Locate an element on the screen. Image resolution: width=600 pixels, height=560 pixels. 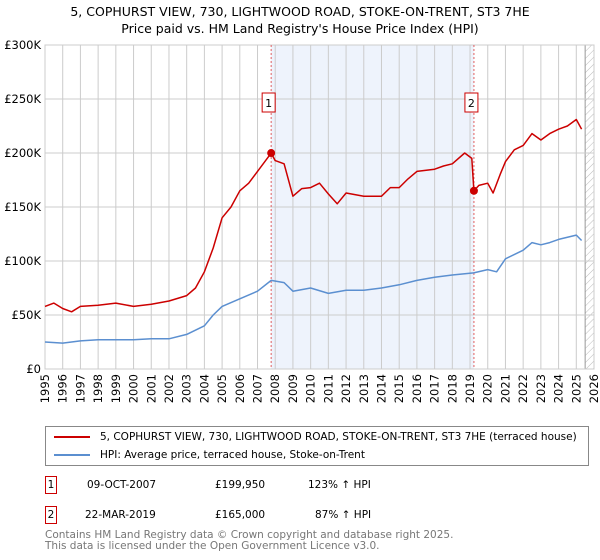
x-tick-label: 2001 is located at coordinates (151, 388).